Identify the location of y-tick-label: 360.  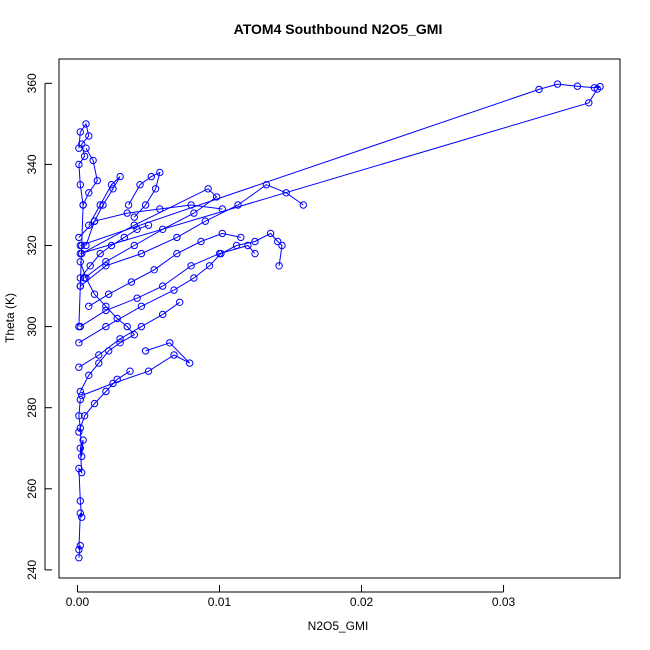
(32, 83).